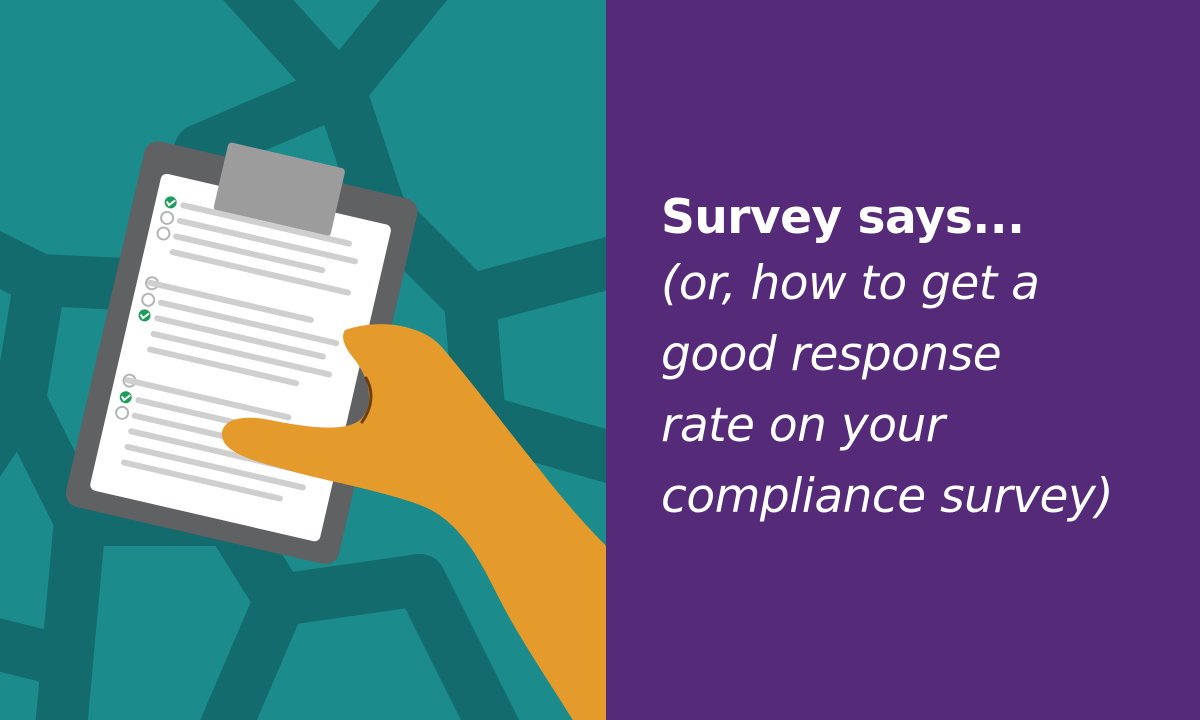 Image resolution: width=1200 pixels, height=720 pixels. What do you see at coordinates (850, 283) in the screenshot?
I see `headline-subtitle-line: (or, how to get a` at bounding box center [850, 283].